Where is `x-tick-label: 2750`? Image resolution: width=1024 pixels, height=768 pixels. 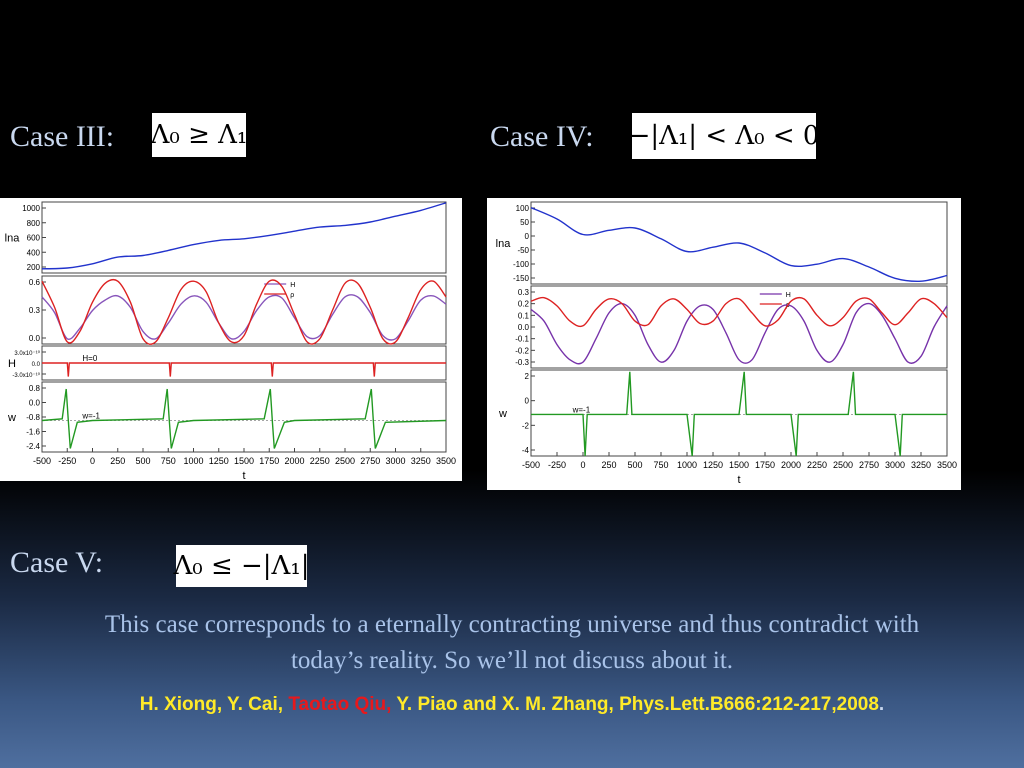 x-tick-label: 2750 is located at coordinates (869, 465).